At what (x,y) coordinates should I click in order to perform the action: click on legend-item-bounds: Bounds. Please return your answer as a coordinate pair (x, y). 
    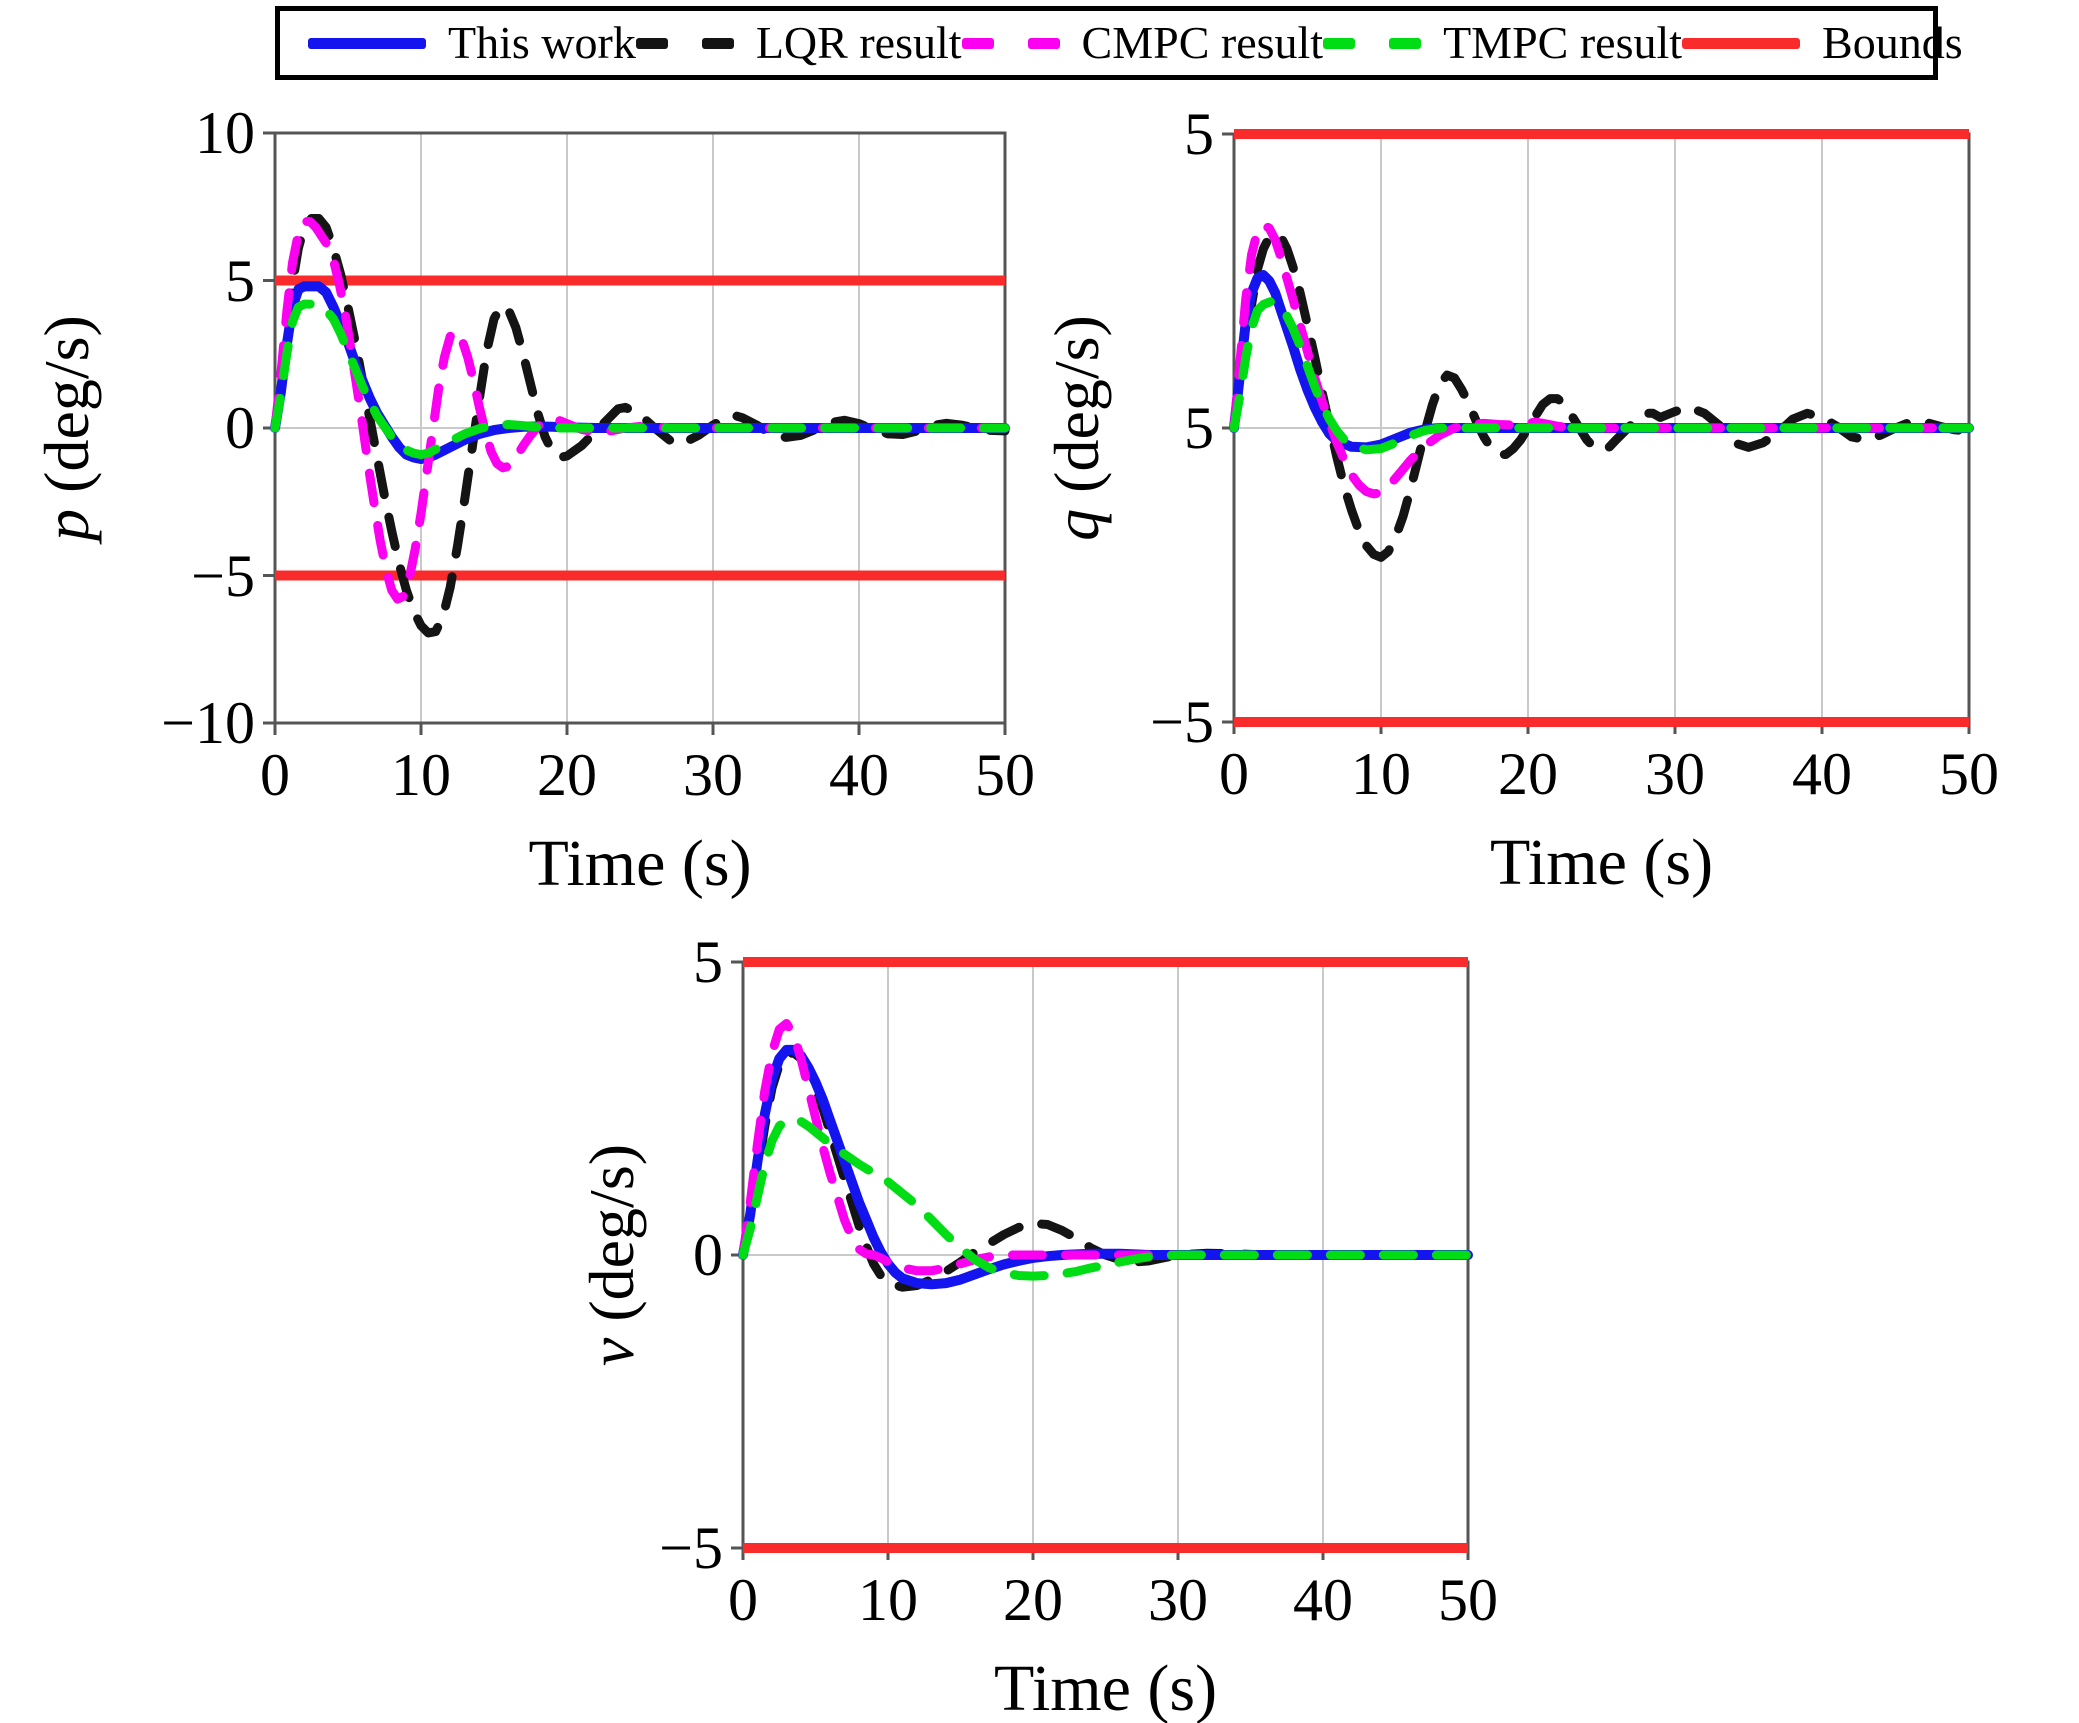
    Looking at the image, I should click on (1822, 43).